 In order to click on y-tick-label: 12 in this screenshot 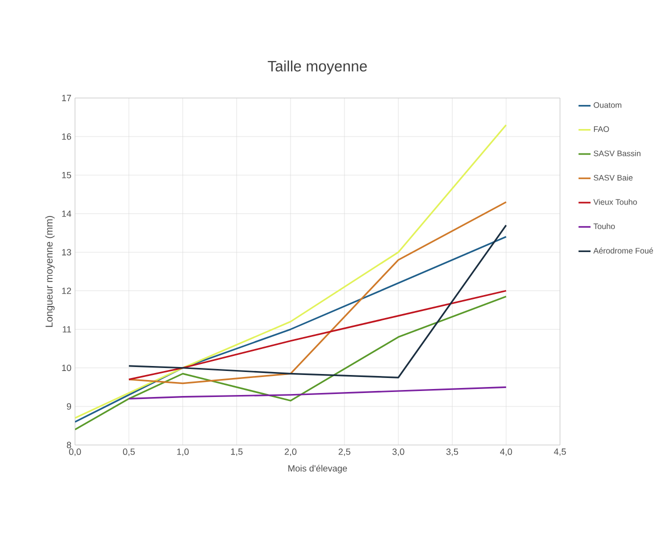, I will do `click(67, 291)`.